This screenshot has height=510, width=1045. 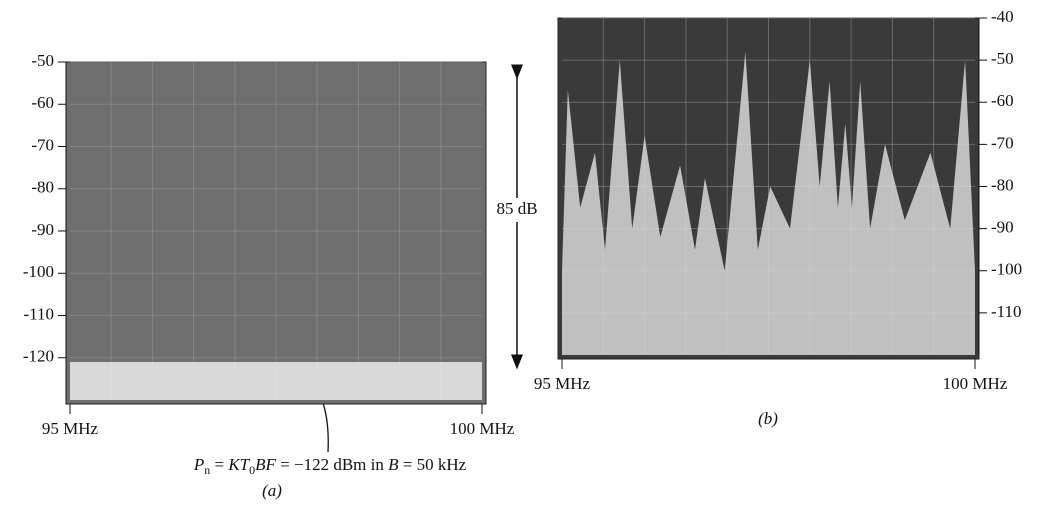 What do you see at coordinates (433, 464) in the screenshot?
I see `formula-part: = 50 kHz` at bounding box center [433, 464].